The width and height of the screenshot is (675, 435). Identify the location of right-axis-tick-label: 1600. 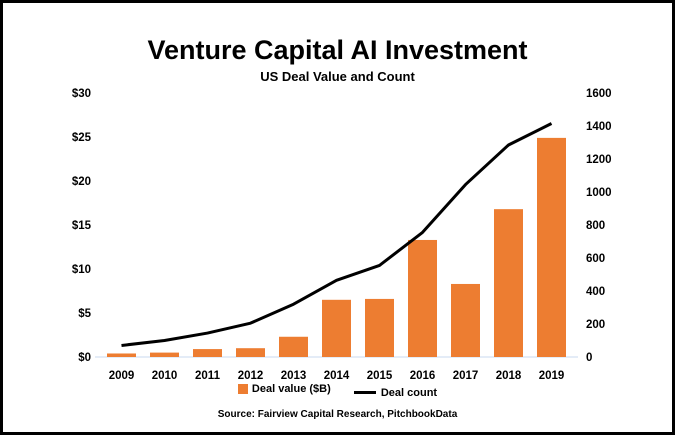
(599, 94).